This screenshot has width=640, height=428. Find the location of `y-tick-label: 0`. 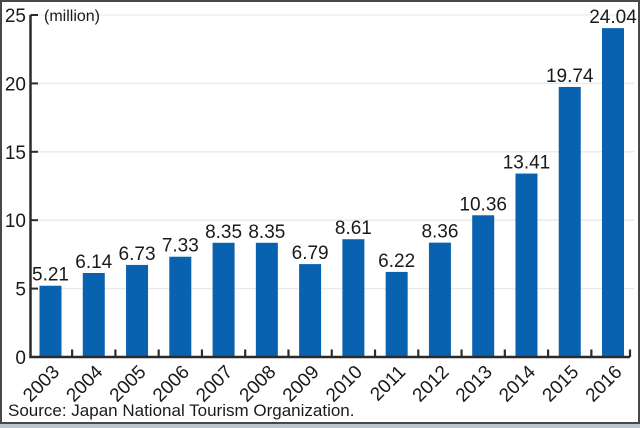

y-tick-label: 0 is located at coordinates (20, 358).